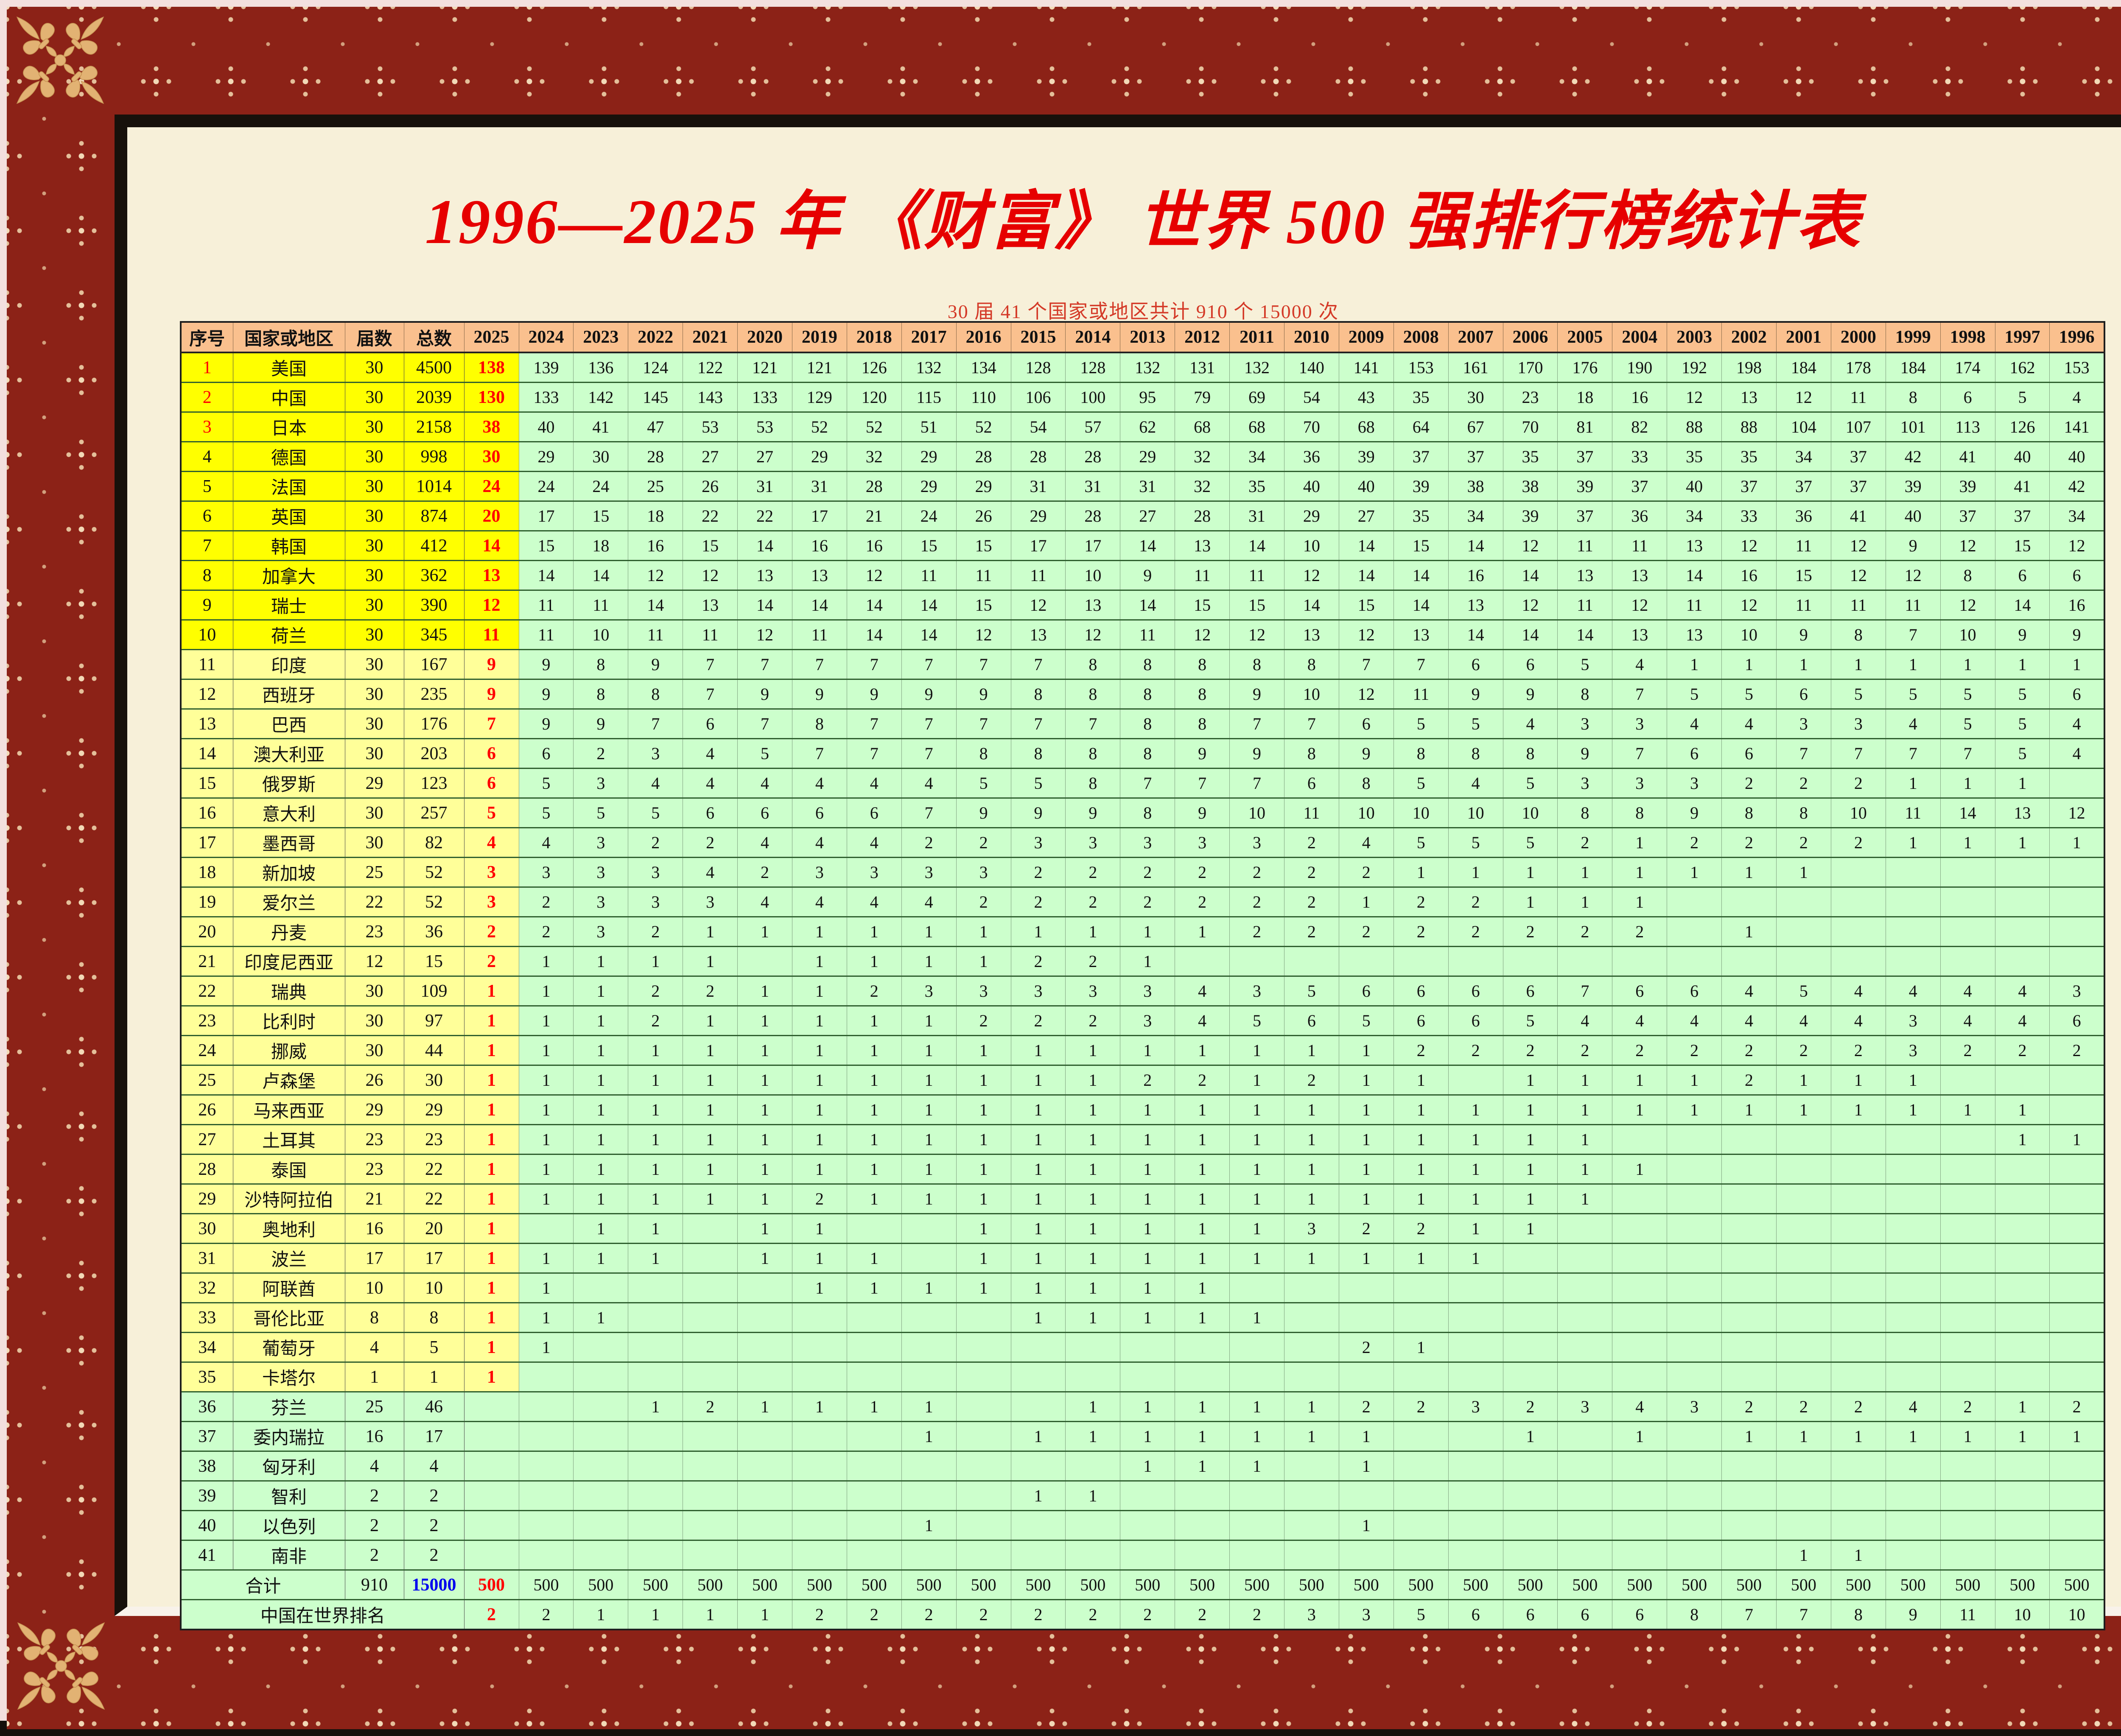  What do you see at coordinates (1142, 1525) in the screenshot?
I see `table-row: 40 以色列 2 2 1 1` at bounding box center [1142, 1525].